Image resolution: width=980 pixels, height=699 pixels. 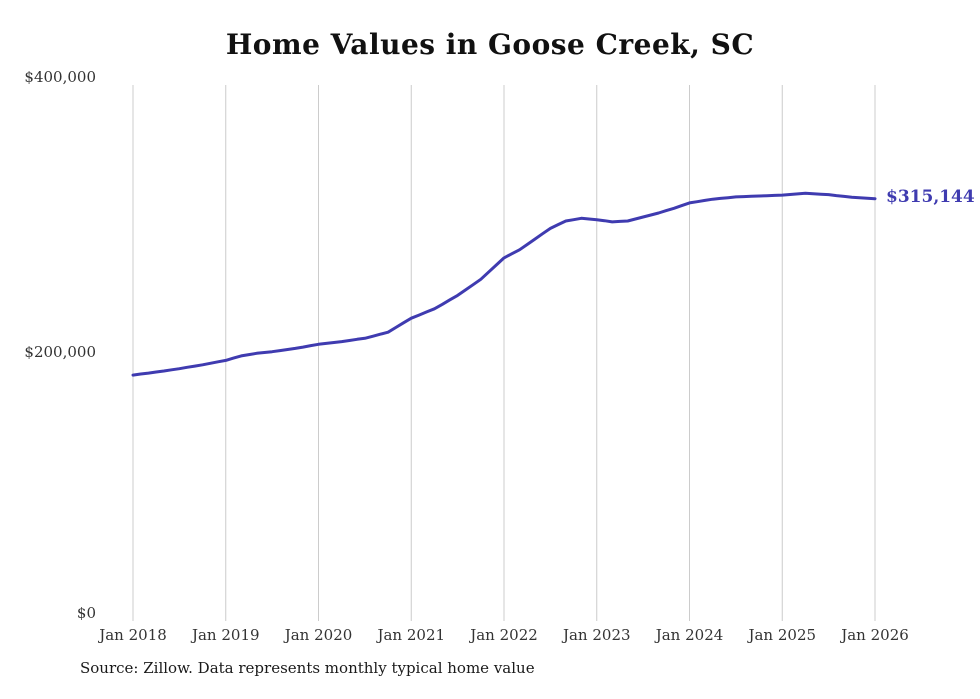 What do you see at coordinates (86, 613) in the screenshot?
I see `y-axis-tick-label: $0` at bounding box center [86, 613].